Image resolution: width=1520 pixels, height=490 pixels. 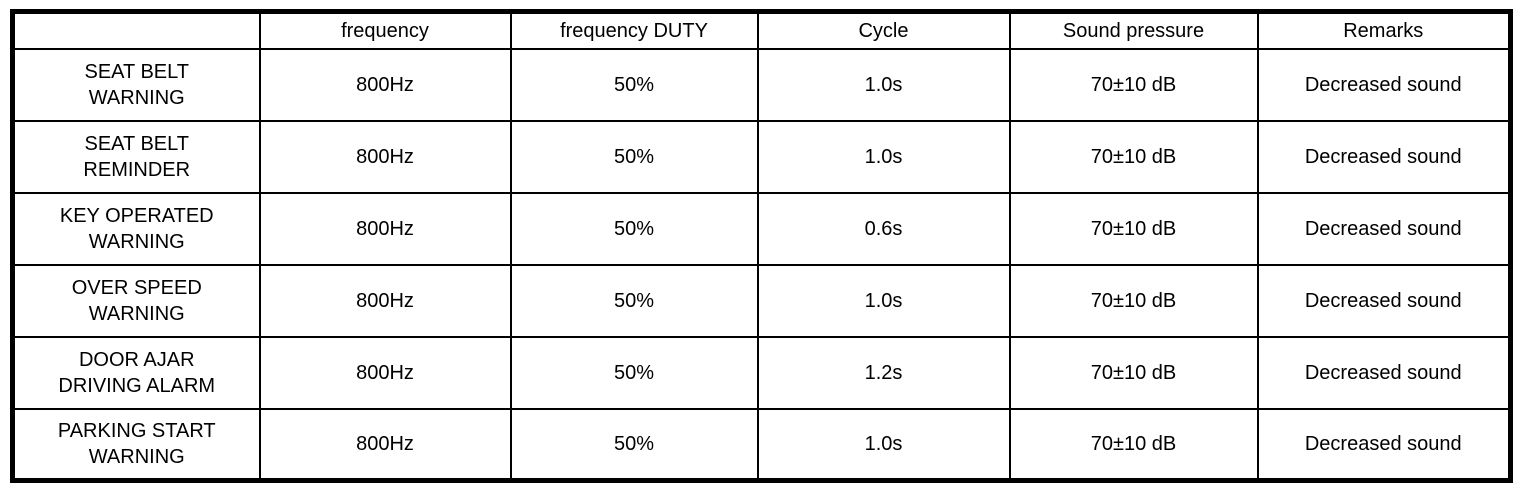 I want to click on header-cell-frequency-duty: frequency DUTY, so click(x=634, y=30).